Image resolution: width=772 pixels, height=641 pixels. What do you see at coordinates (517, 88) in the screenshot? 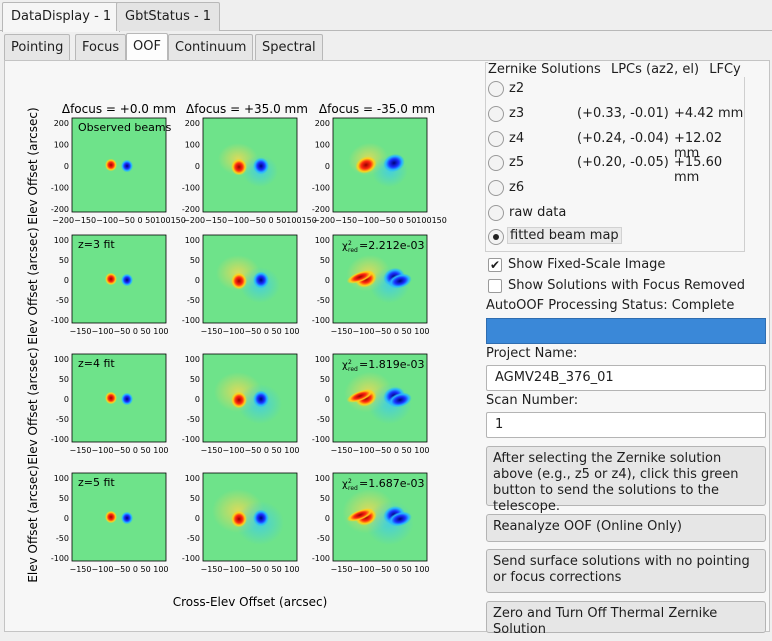
I see `zernike-name: z2` at bounding box center [517, 88].